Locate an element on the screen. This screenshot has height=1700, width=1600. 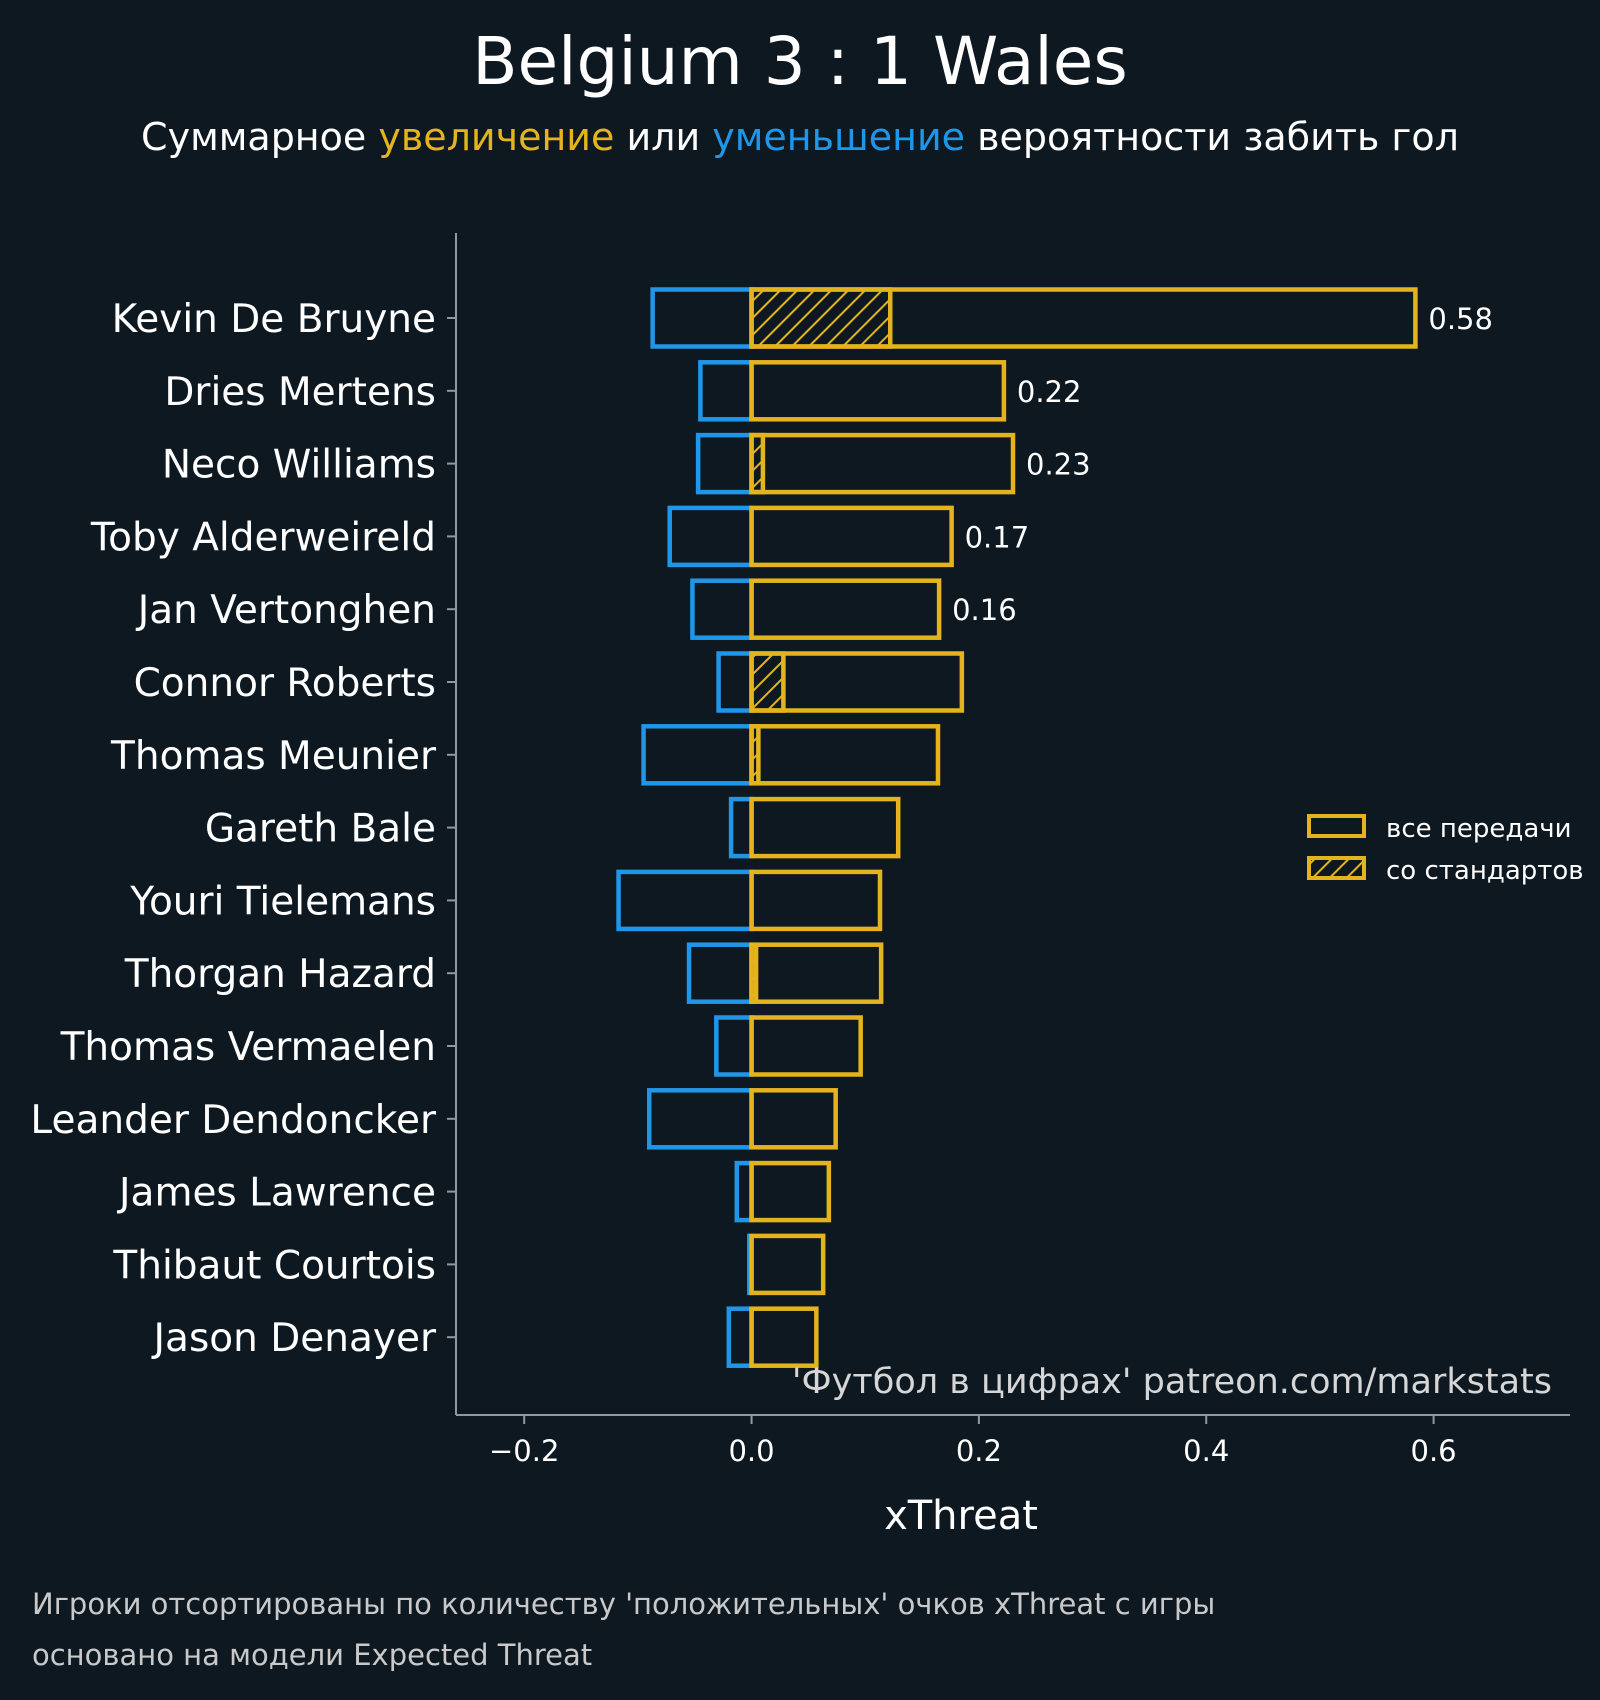
player-label: Connor Roberts is located at coordinates (285, 683).